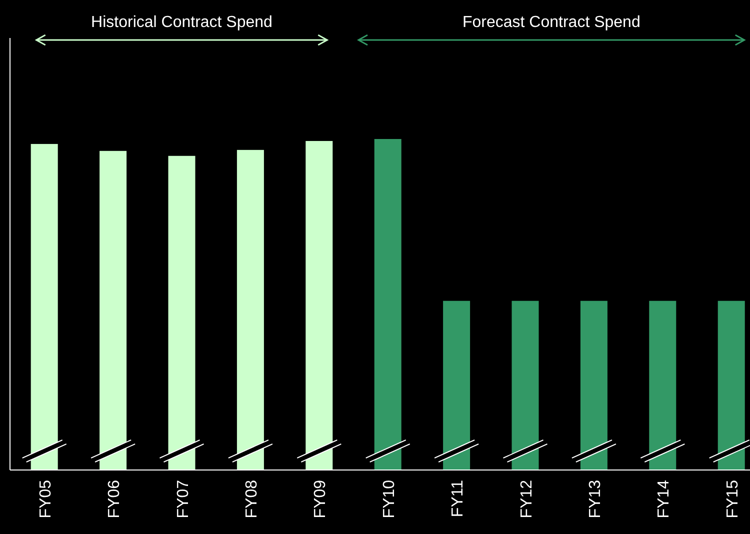 The width and height of the screenshot is (750, 534). I want to click on x-tick-label: FY13, so click(595, 499).